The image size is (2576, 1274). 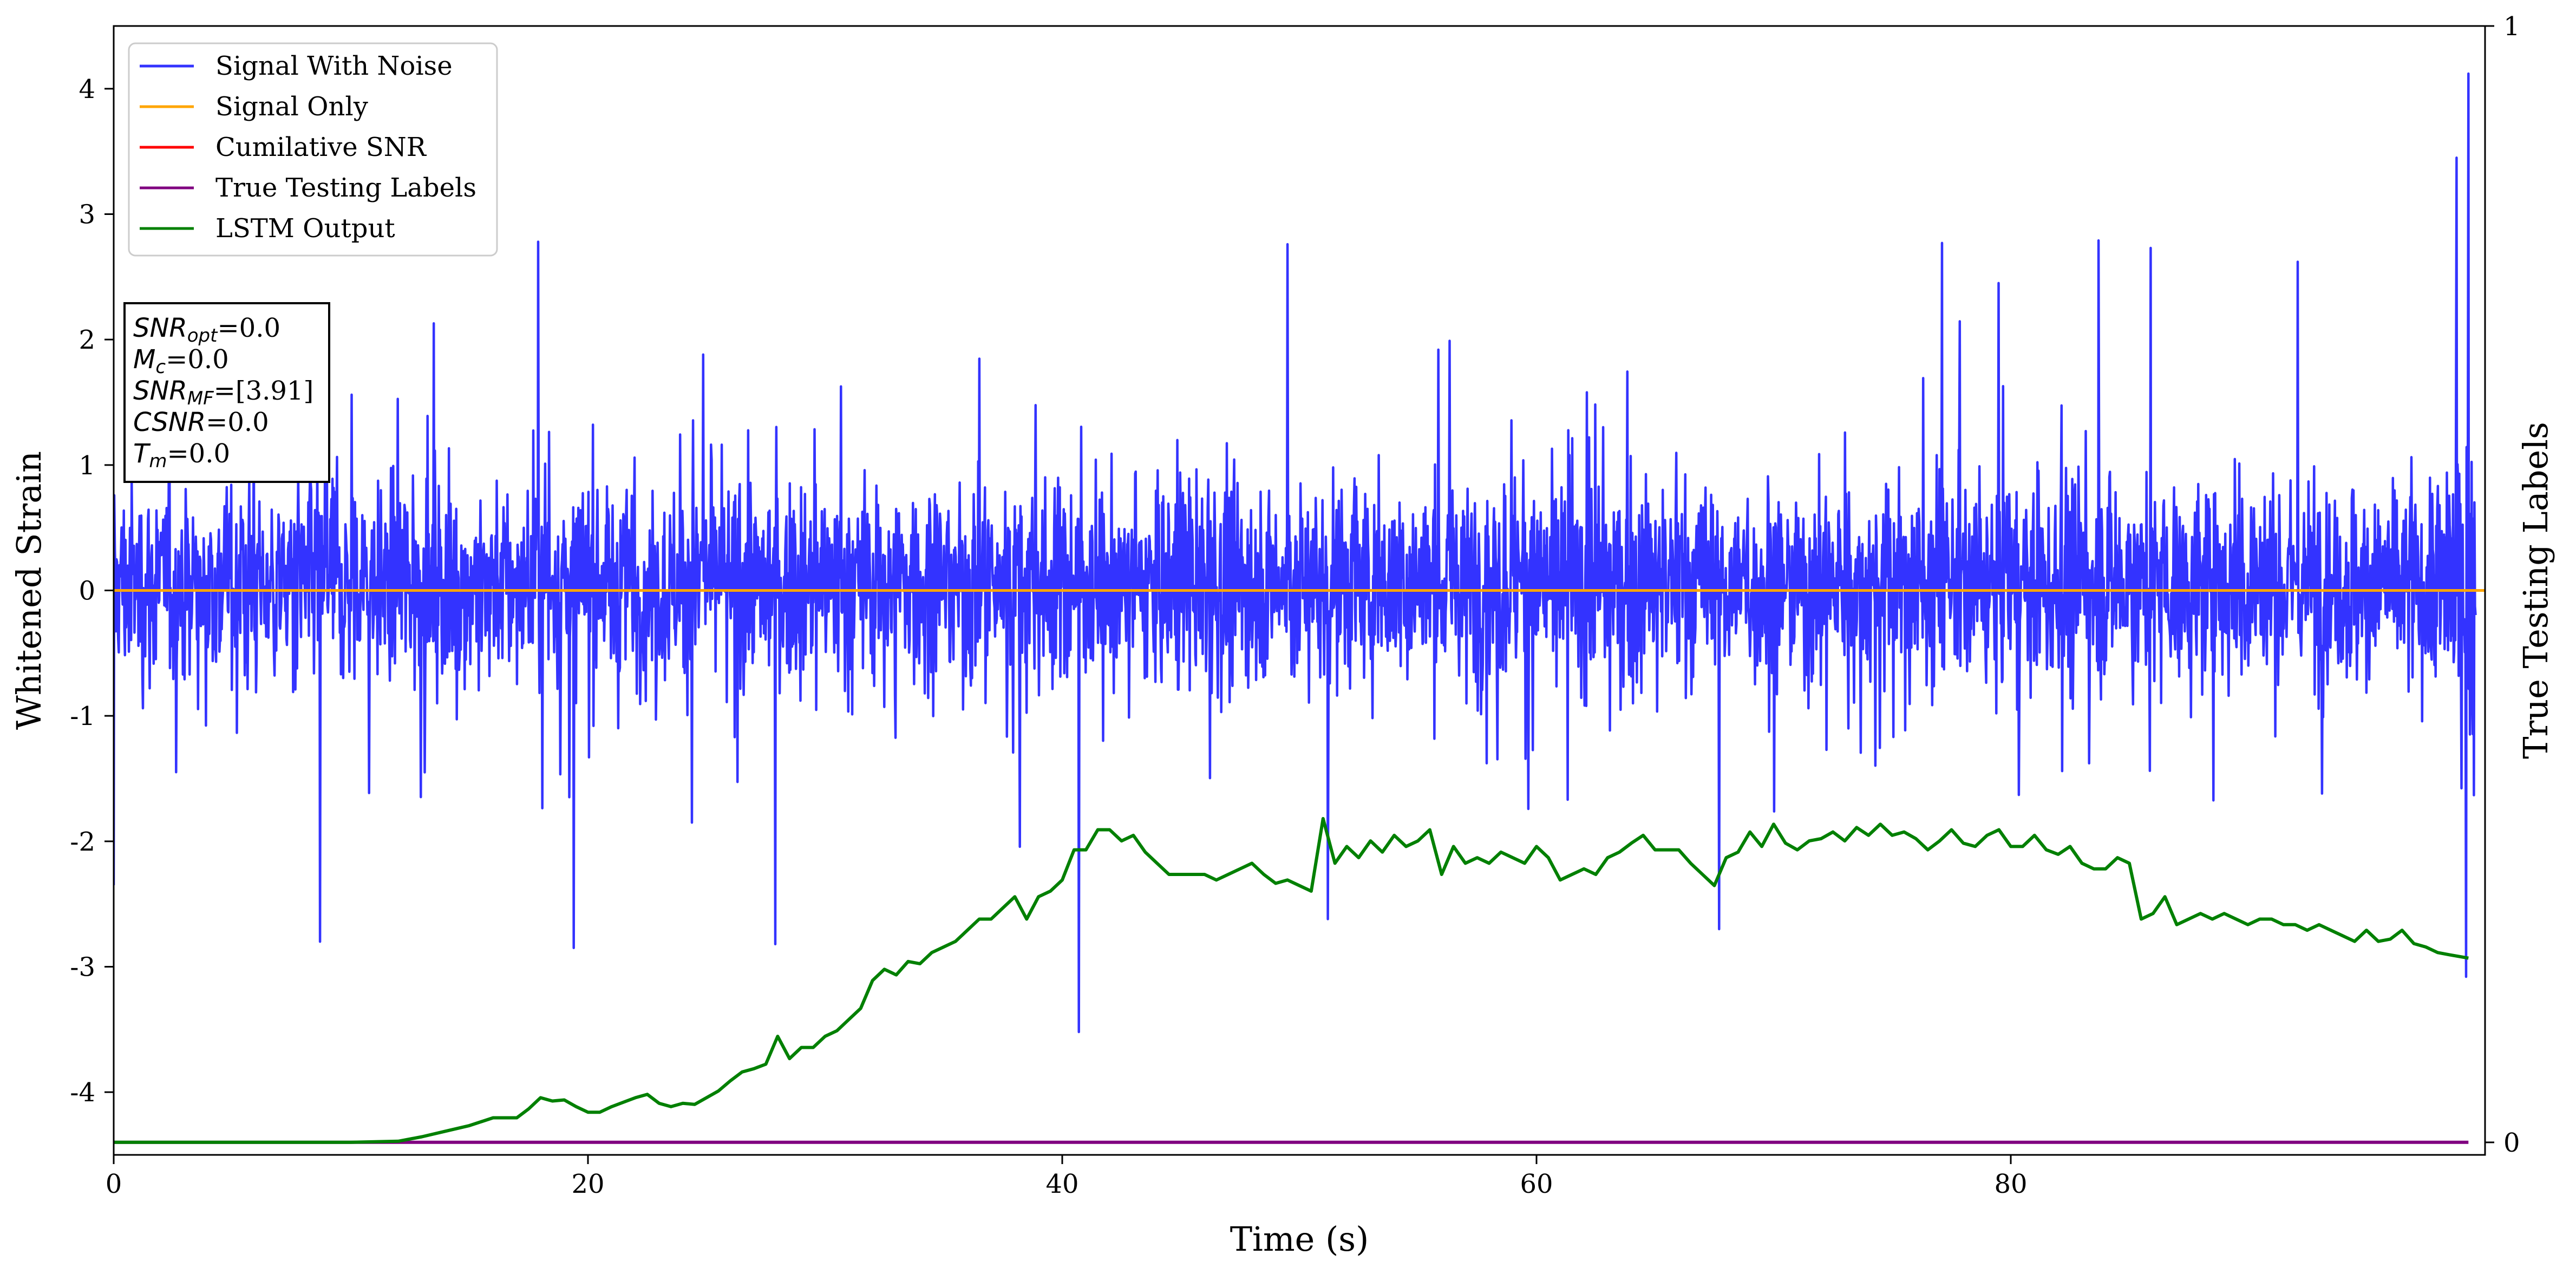 What do you see at coordinates (144, 359) in the screenshot?
I see `annotation-symbol: M` at bounding box center [144, 359].